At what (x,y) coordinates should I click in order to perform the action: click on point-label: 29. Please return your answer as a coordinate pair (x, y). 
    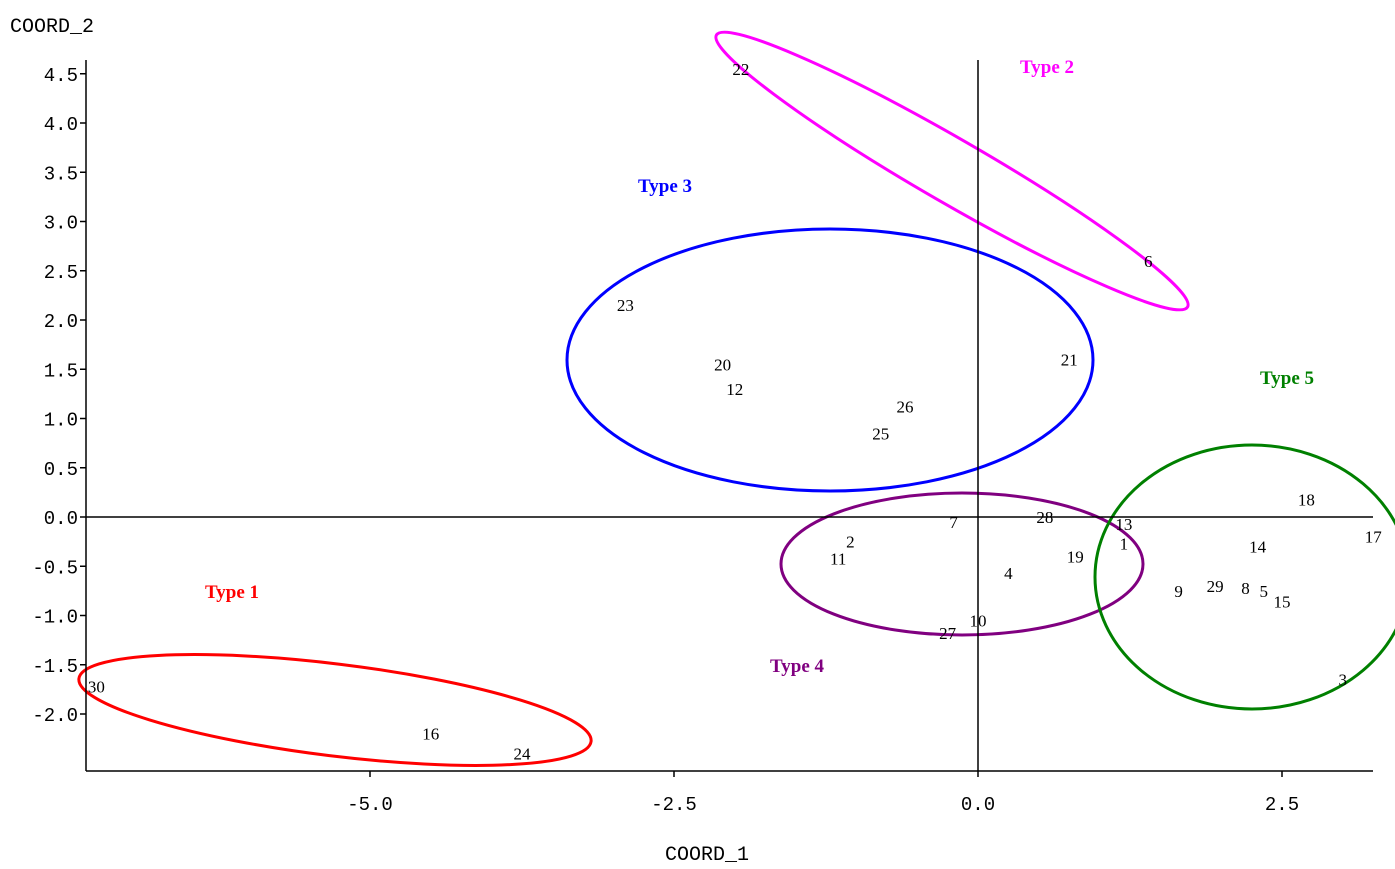
    Looking at the image, I should click on (1215, 586).